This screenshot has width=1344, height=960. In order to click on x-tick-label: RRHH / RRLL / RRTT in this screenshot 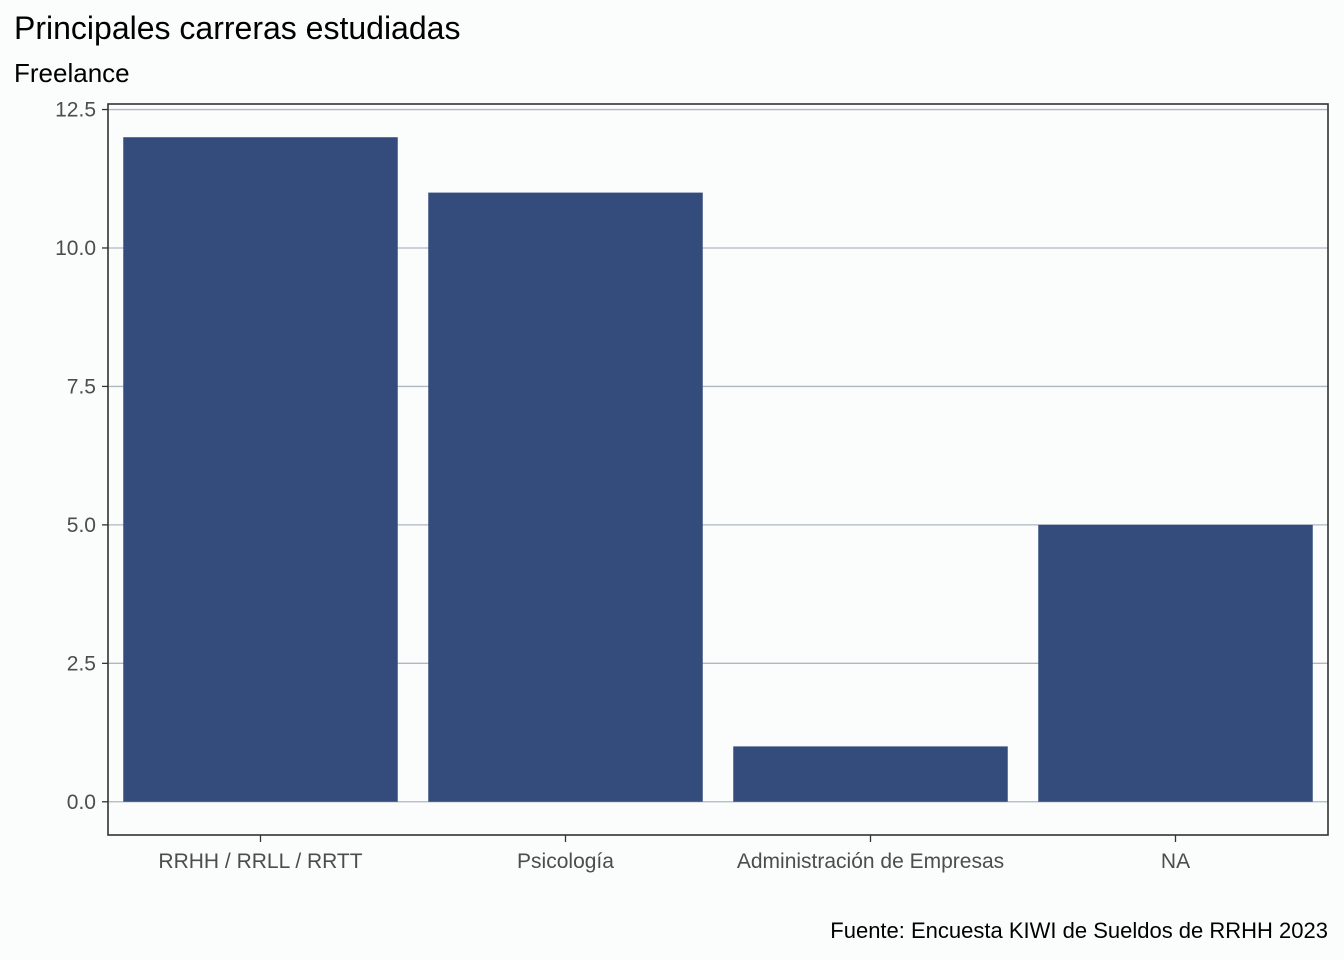, I will do `click(260, 861)`.